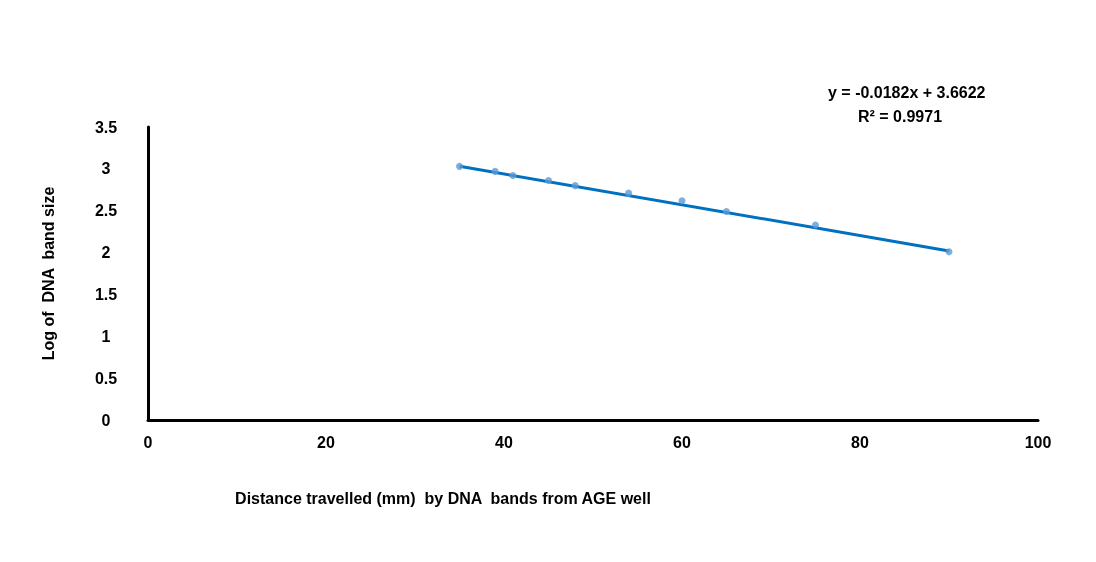 The height and width of the screenshot is (562, 1096). I want to click on y-tick-label: 1, so click(106, 336).